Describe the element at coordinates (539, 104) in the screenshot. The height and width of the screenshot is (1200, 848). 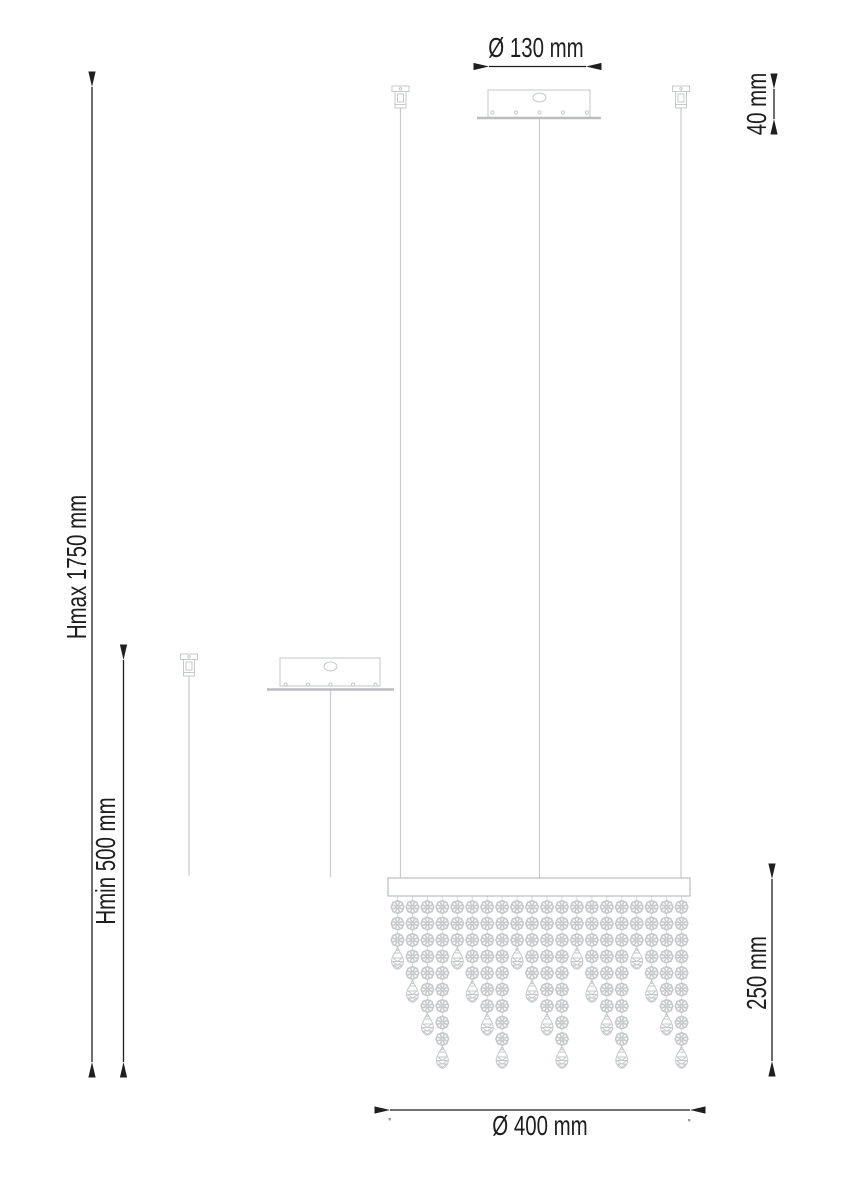
I see `ceiling-canopy-main` at that location.